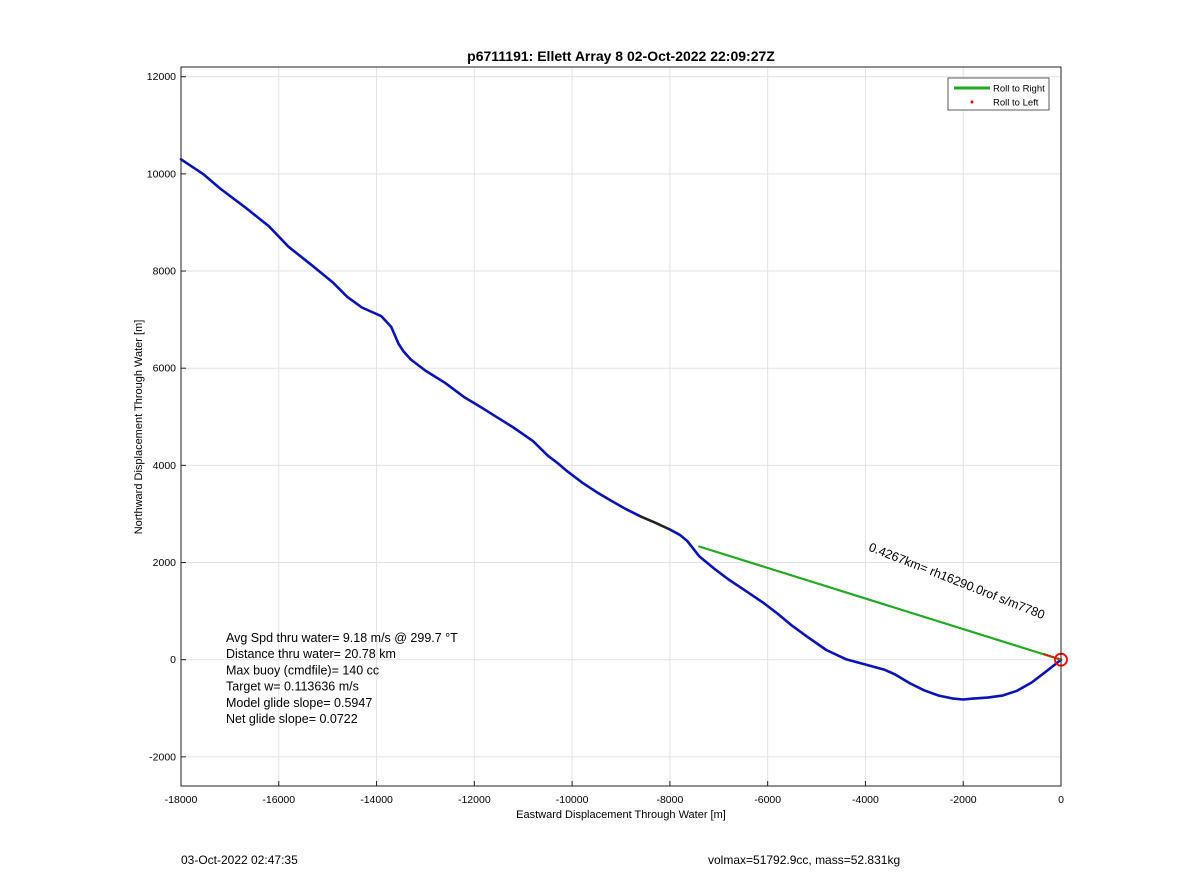  Describe the element at coordinates (311, 654) in the screenshot. I see `stats-line-1: Distance thru water= 20.78 km` at that location.